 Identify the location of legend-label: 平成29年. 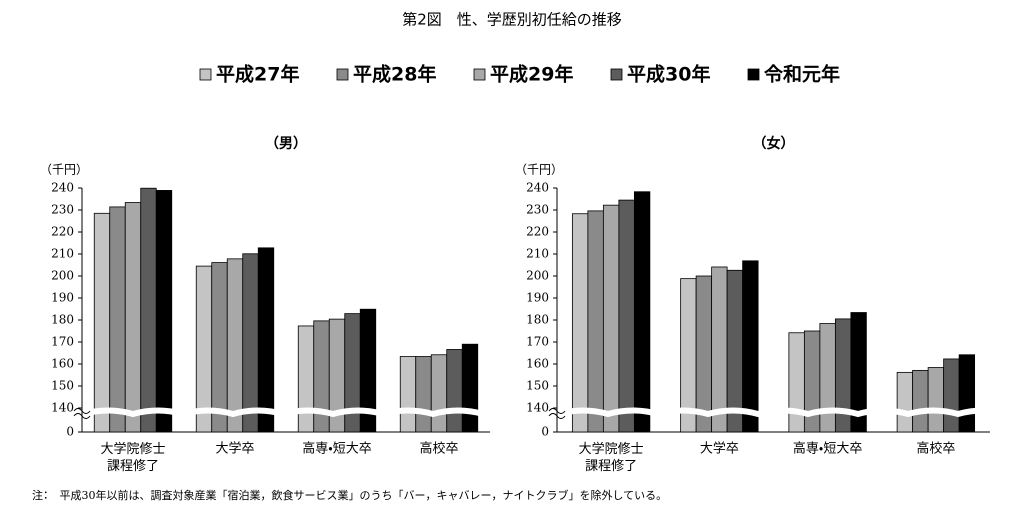
(531, 74).